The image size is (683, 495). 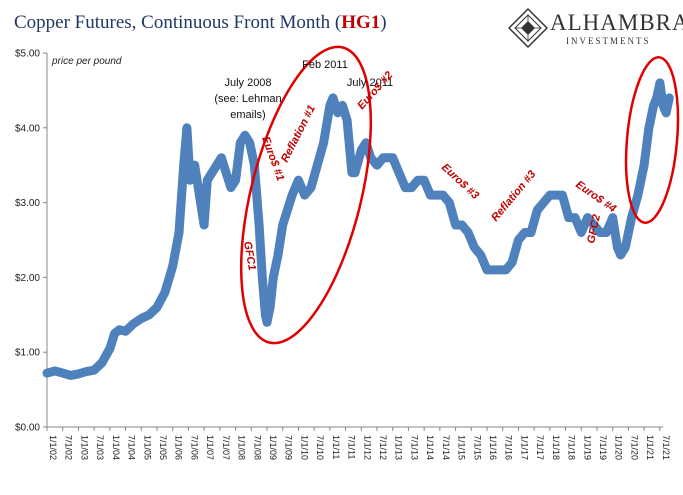 I want to click on x-tick-label: 7/1/07, so click(x=226, y=447).